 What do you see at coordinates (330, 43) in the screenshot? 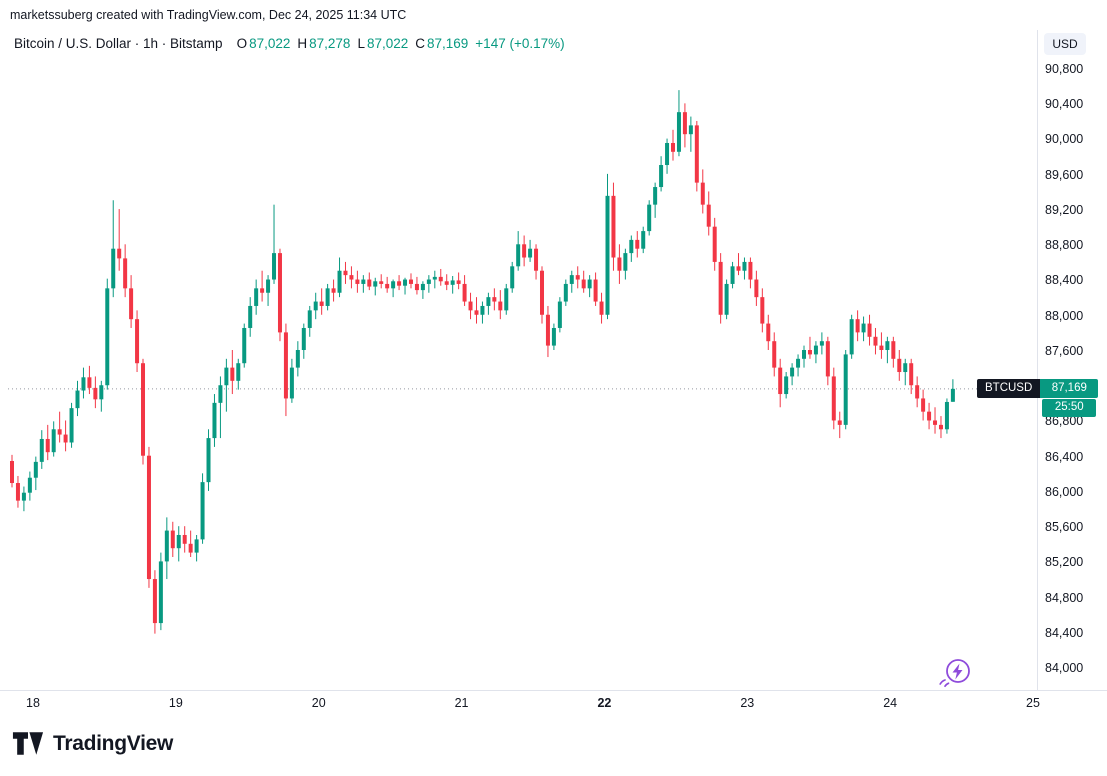
I see `ohlc-high-value: 87,278` at bounding box center [330, 43].